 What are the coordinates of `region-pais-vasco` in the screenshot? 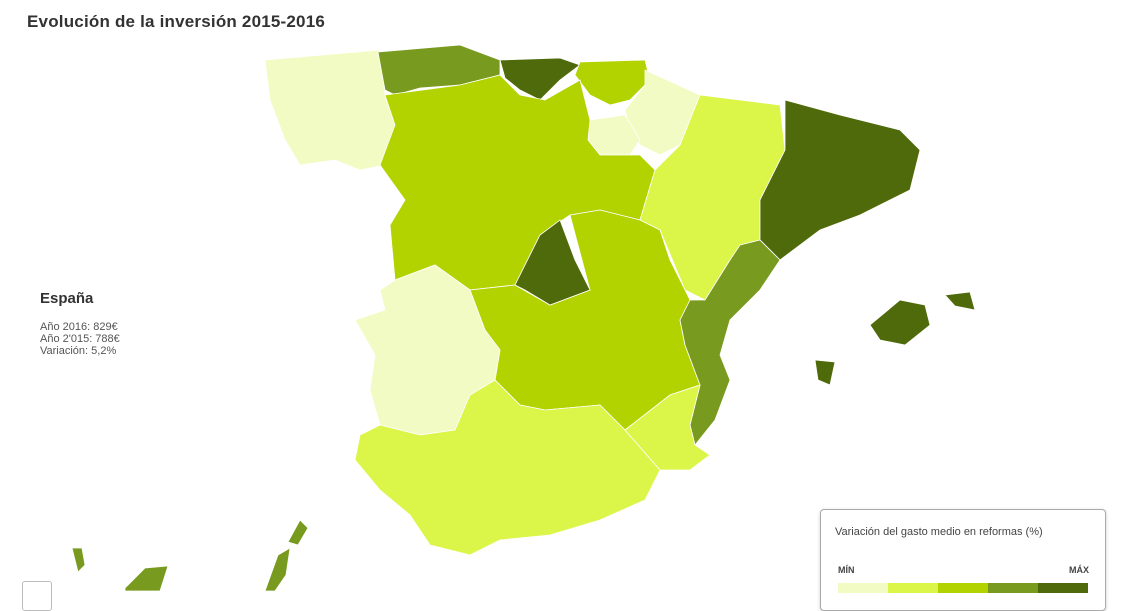 It's located at (612, 82).